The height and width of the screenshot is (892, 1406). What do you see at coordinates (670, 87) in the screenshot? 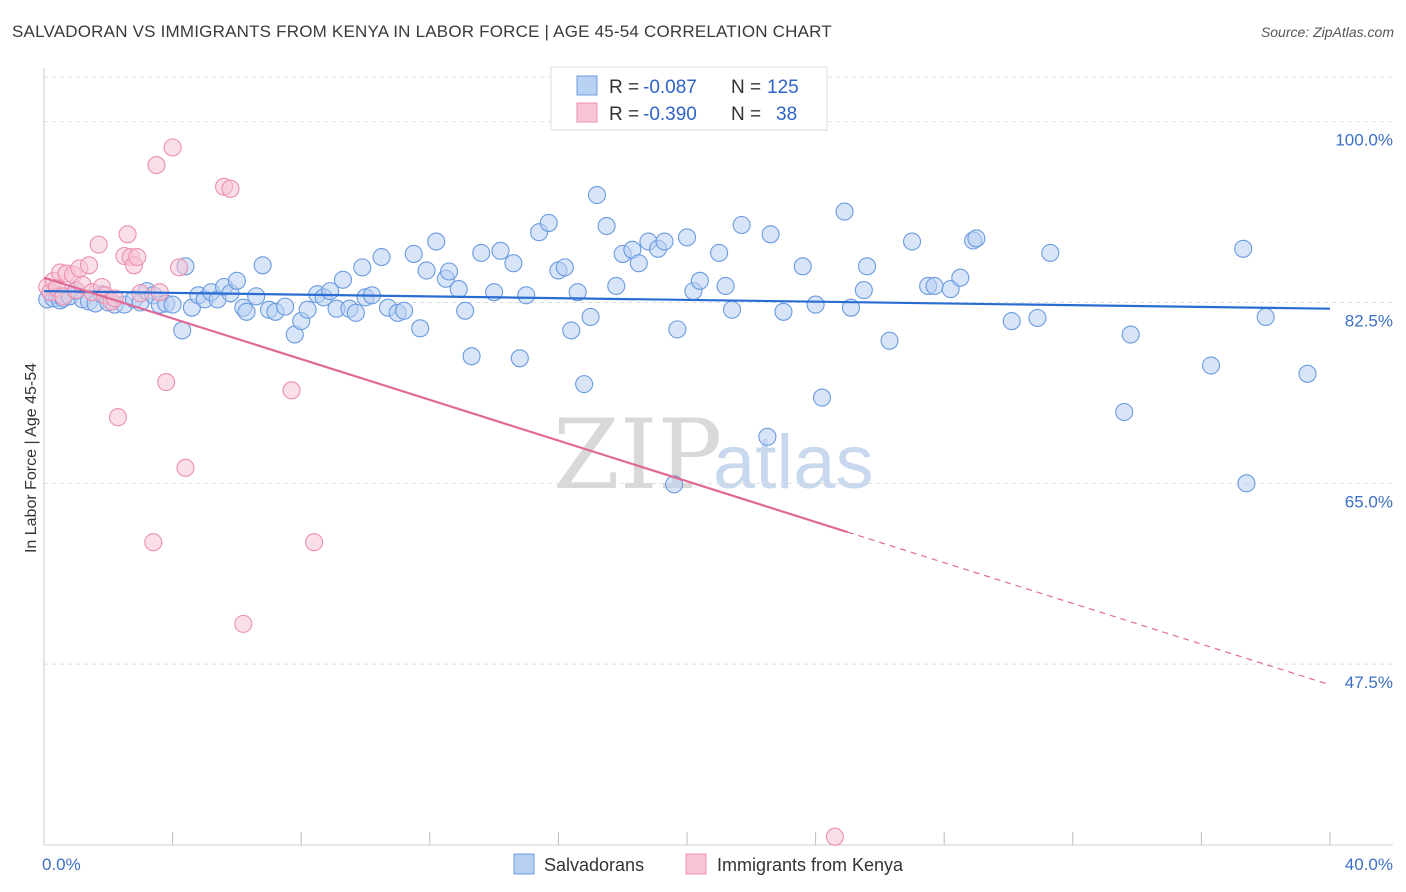
I see `legend-r-value-blue: -0.087` at bounding box center [670, 87].